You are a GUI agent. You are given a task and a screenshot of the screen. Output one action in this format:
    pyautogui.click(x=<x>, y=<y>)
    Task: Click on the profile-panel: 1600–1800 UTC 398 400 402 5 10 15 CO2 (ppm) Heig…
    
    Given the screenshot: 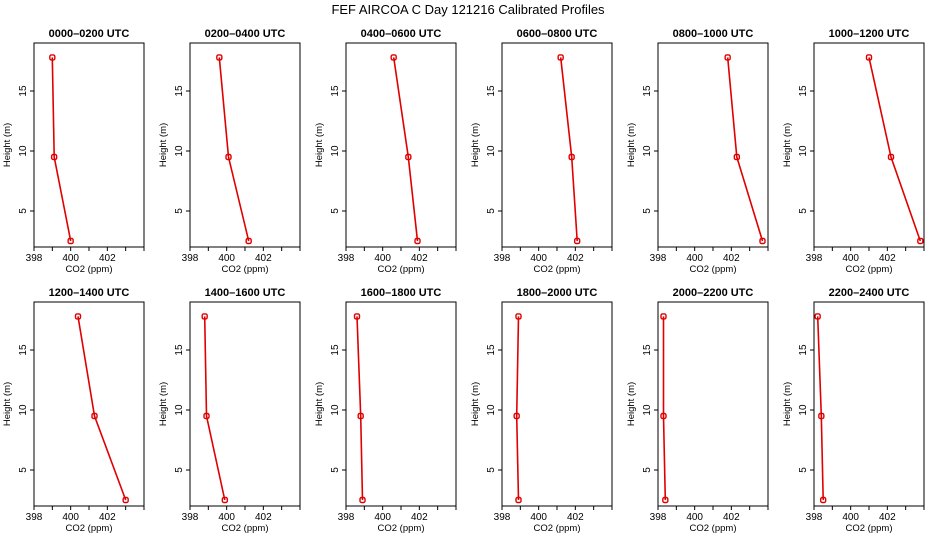 What is the action you would take?
    pyautogui.click(x=385, y=410)
    